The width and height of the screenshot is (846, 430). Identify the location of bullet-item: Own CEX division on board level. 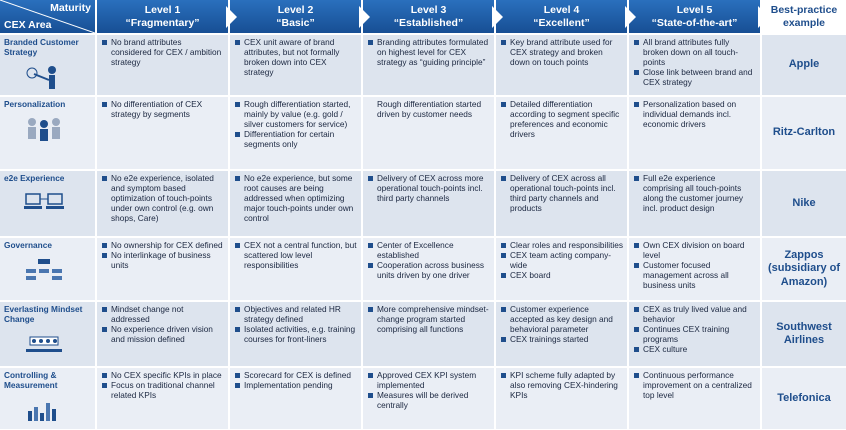
(695, 250).